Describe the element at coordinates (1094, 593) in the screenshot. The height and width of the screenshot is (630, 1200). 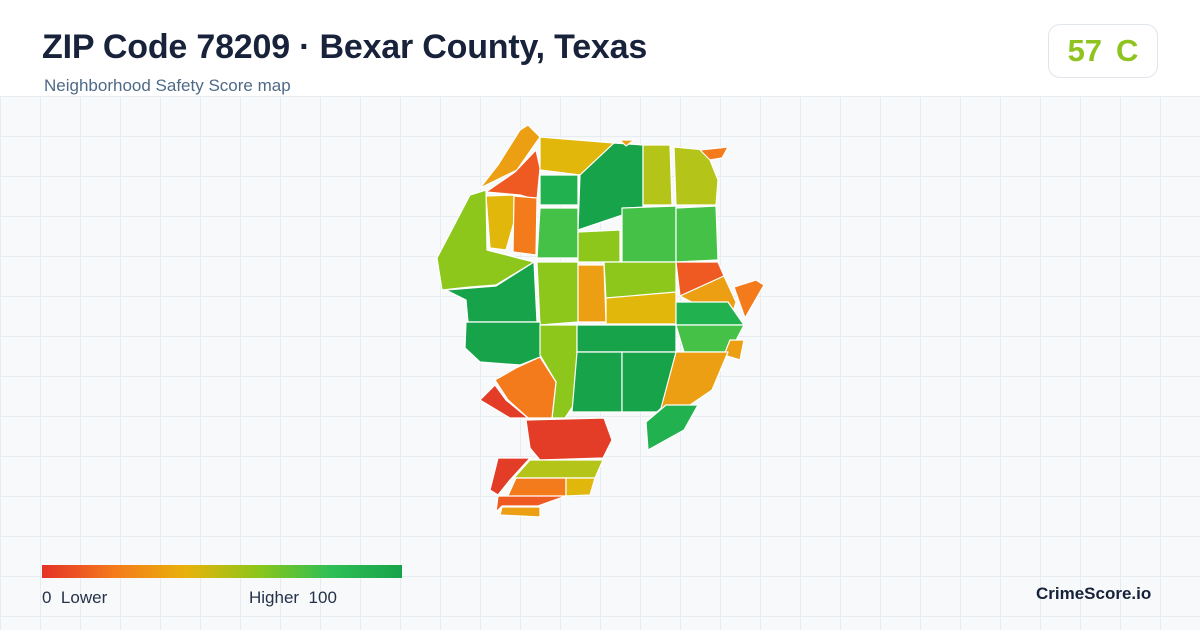
I see `brand-logo-text: CrimeScore.io` at that location.